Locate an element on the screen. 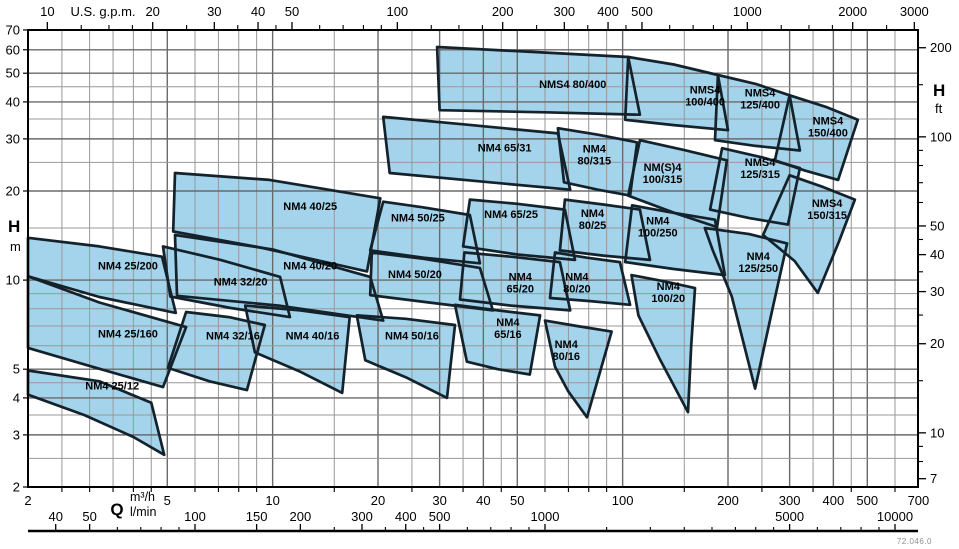 The height and width of the screenshot is (549, 959). h-m-tick-label: 70 is located at coordinates (13, 29).